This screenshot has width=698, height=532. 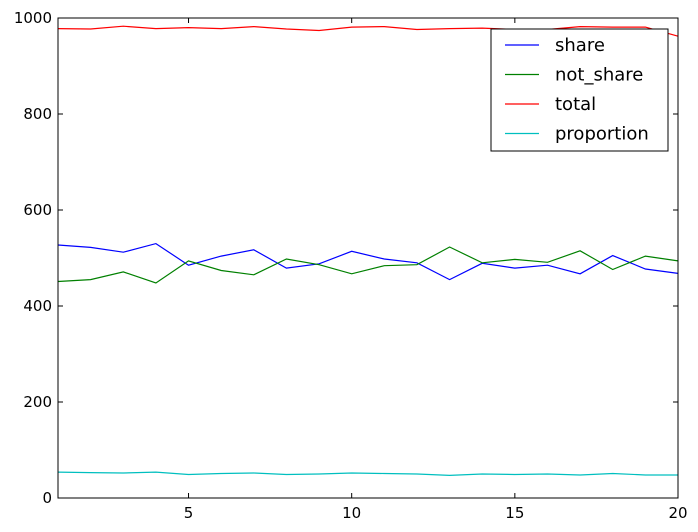 What do you see at coordinates (368, 31) in the screenshot?
I see `series-line-total` at bounding box center [368, 31].